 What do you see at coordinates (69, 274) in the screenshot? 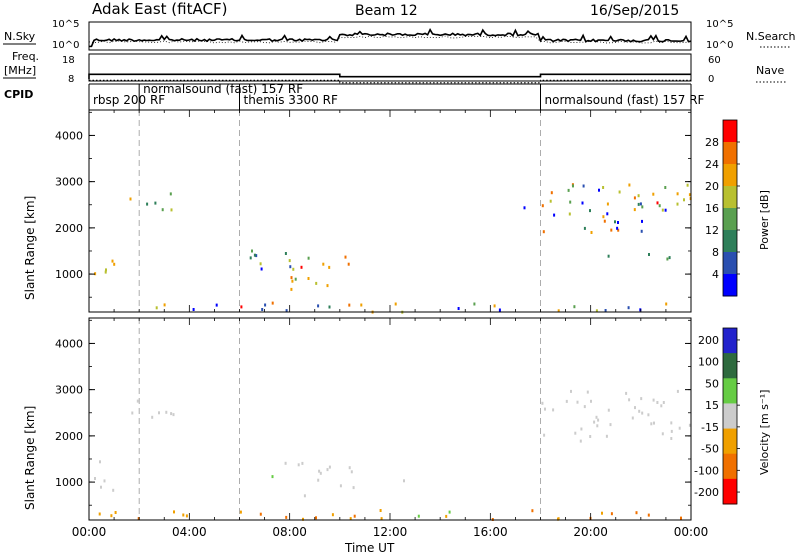
I see `y-tick-label: 1000` at bounding box center [69, 274].